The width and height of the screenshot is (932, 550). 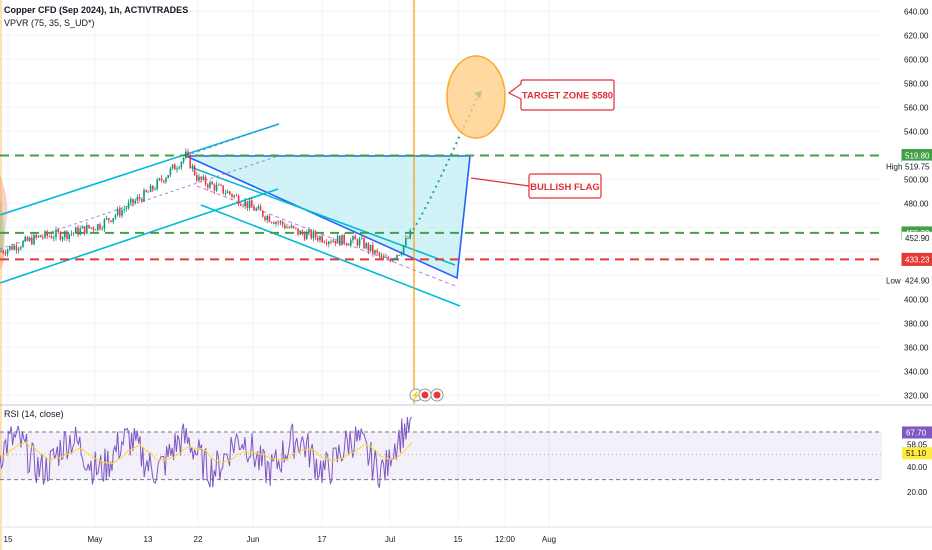 What do you see at coordinates (34, 414) in the screenshot?
I see `rsi-title: RSI (14, close)` at bounding box center [34, 414].